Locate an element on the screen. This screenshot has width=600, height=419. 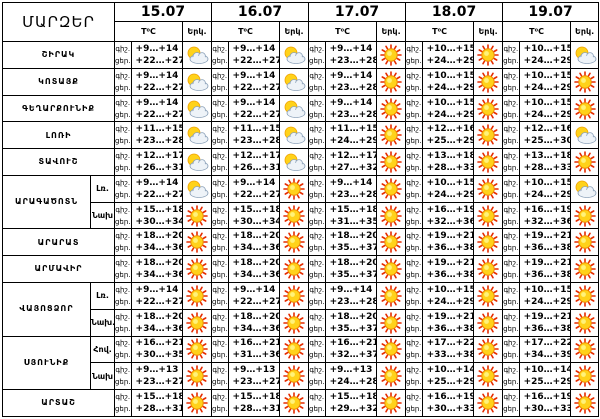
temperature-values: +18…+20 +34…+36 is located at coordinates (157, 323).